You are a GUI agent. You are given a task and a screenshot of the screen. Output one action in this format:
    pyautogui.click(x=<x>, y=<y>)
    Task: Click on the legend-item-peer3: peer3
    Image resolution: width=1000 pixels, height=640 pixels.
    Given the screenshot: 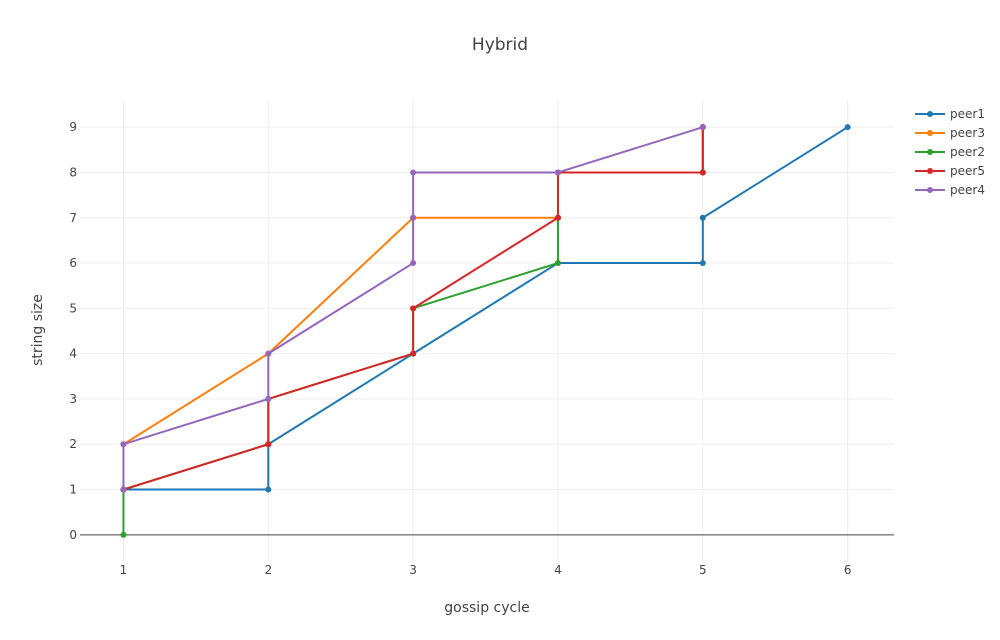 What is the action you would take?
    pyautogui.click(x=950, y=133)
    